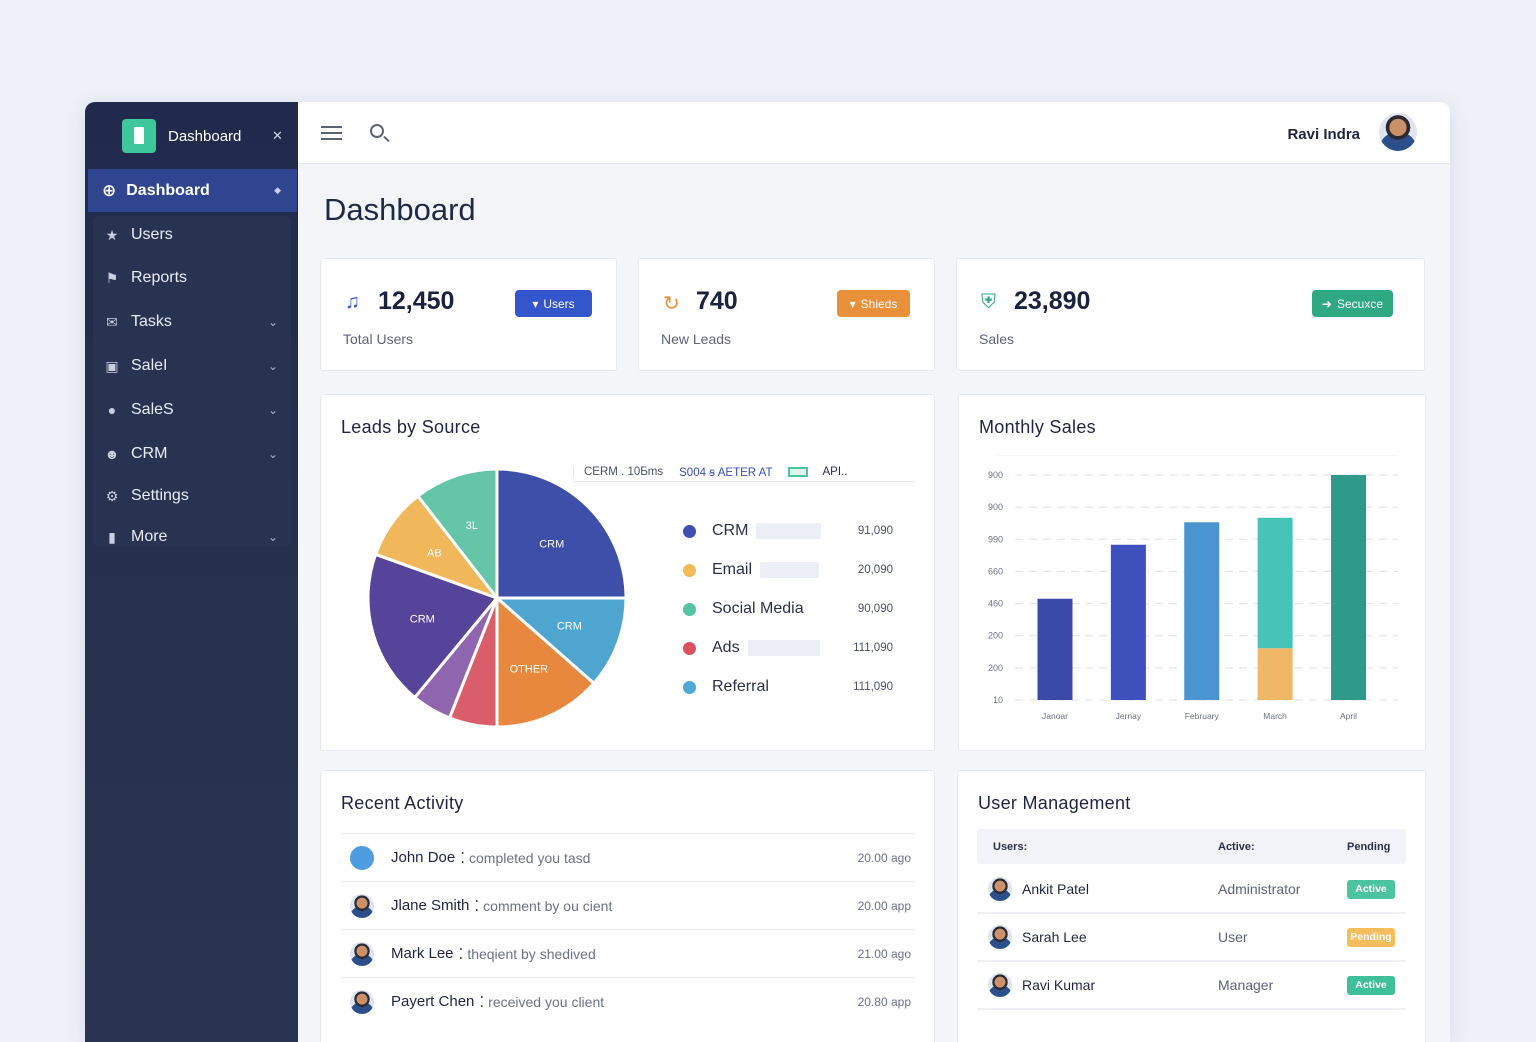  What do you see at coordinates (788, 531) in the screenshot?
I see `legend-item: CRM 91,090` at bounding box center [788, 531].